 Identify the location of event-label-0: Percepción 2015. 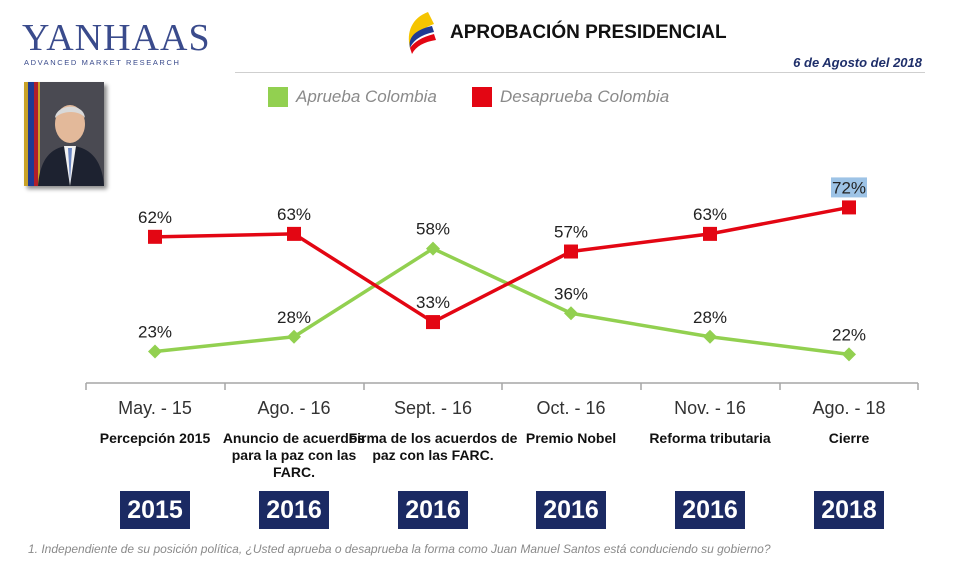
(155, 438).